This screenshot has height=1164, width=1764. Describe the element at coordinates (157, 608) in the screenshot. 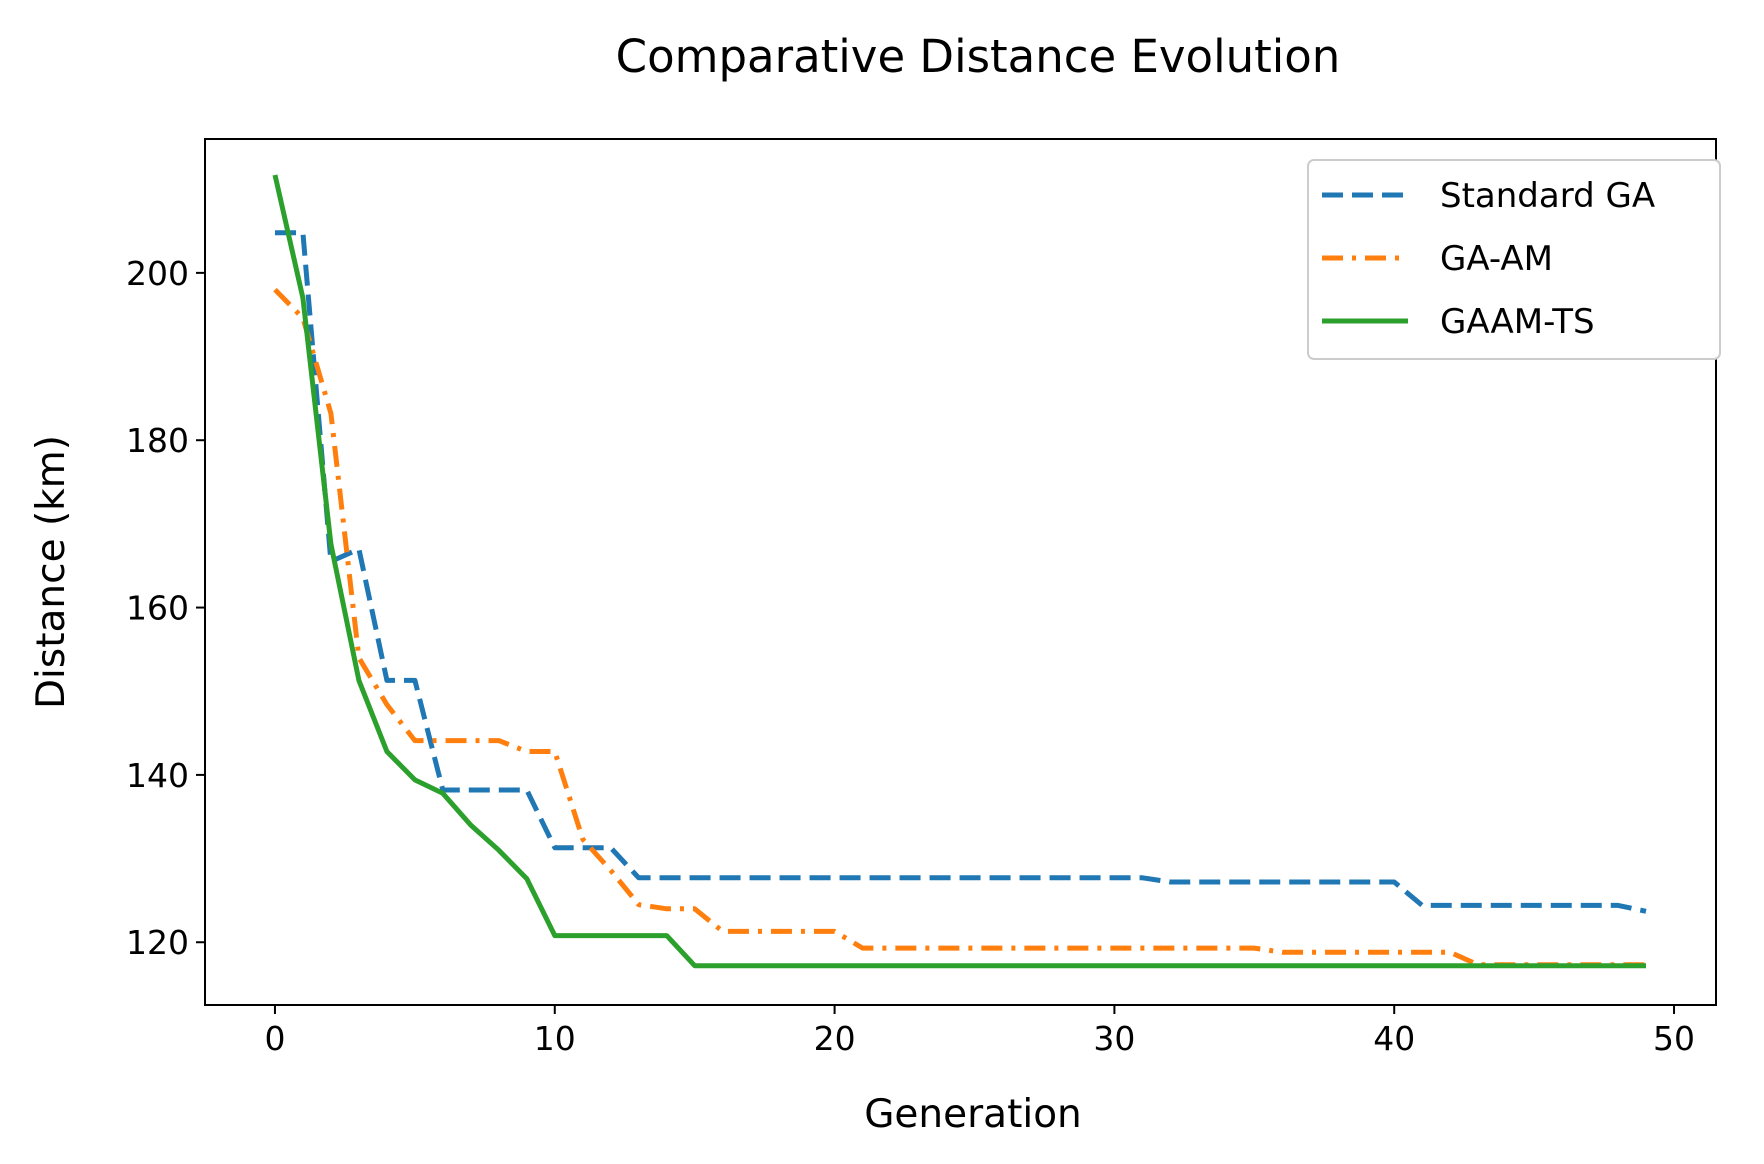

I see `y-tick-label: 160` at that location.